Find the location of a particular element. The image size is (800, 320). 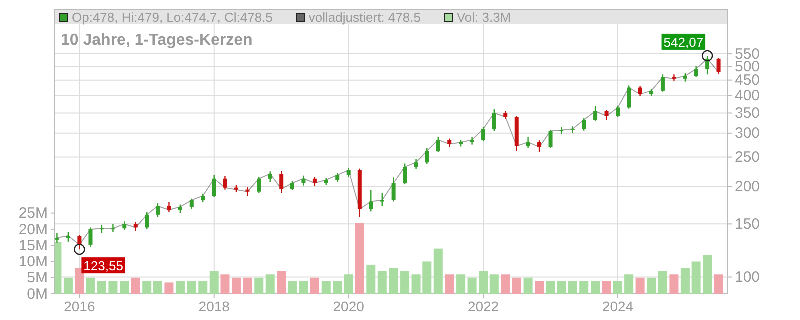

x-tick-label: 2022 is located at coordinates (484, 306).